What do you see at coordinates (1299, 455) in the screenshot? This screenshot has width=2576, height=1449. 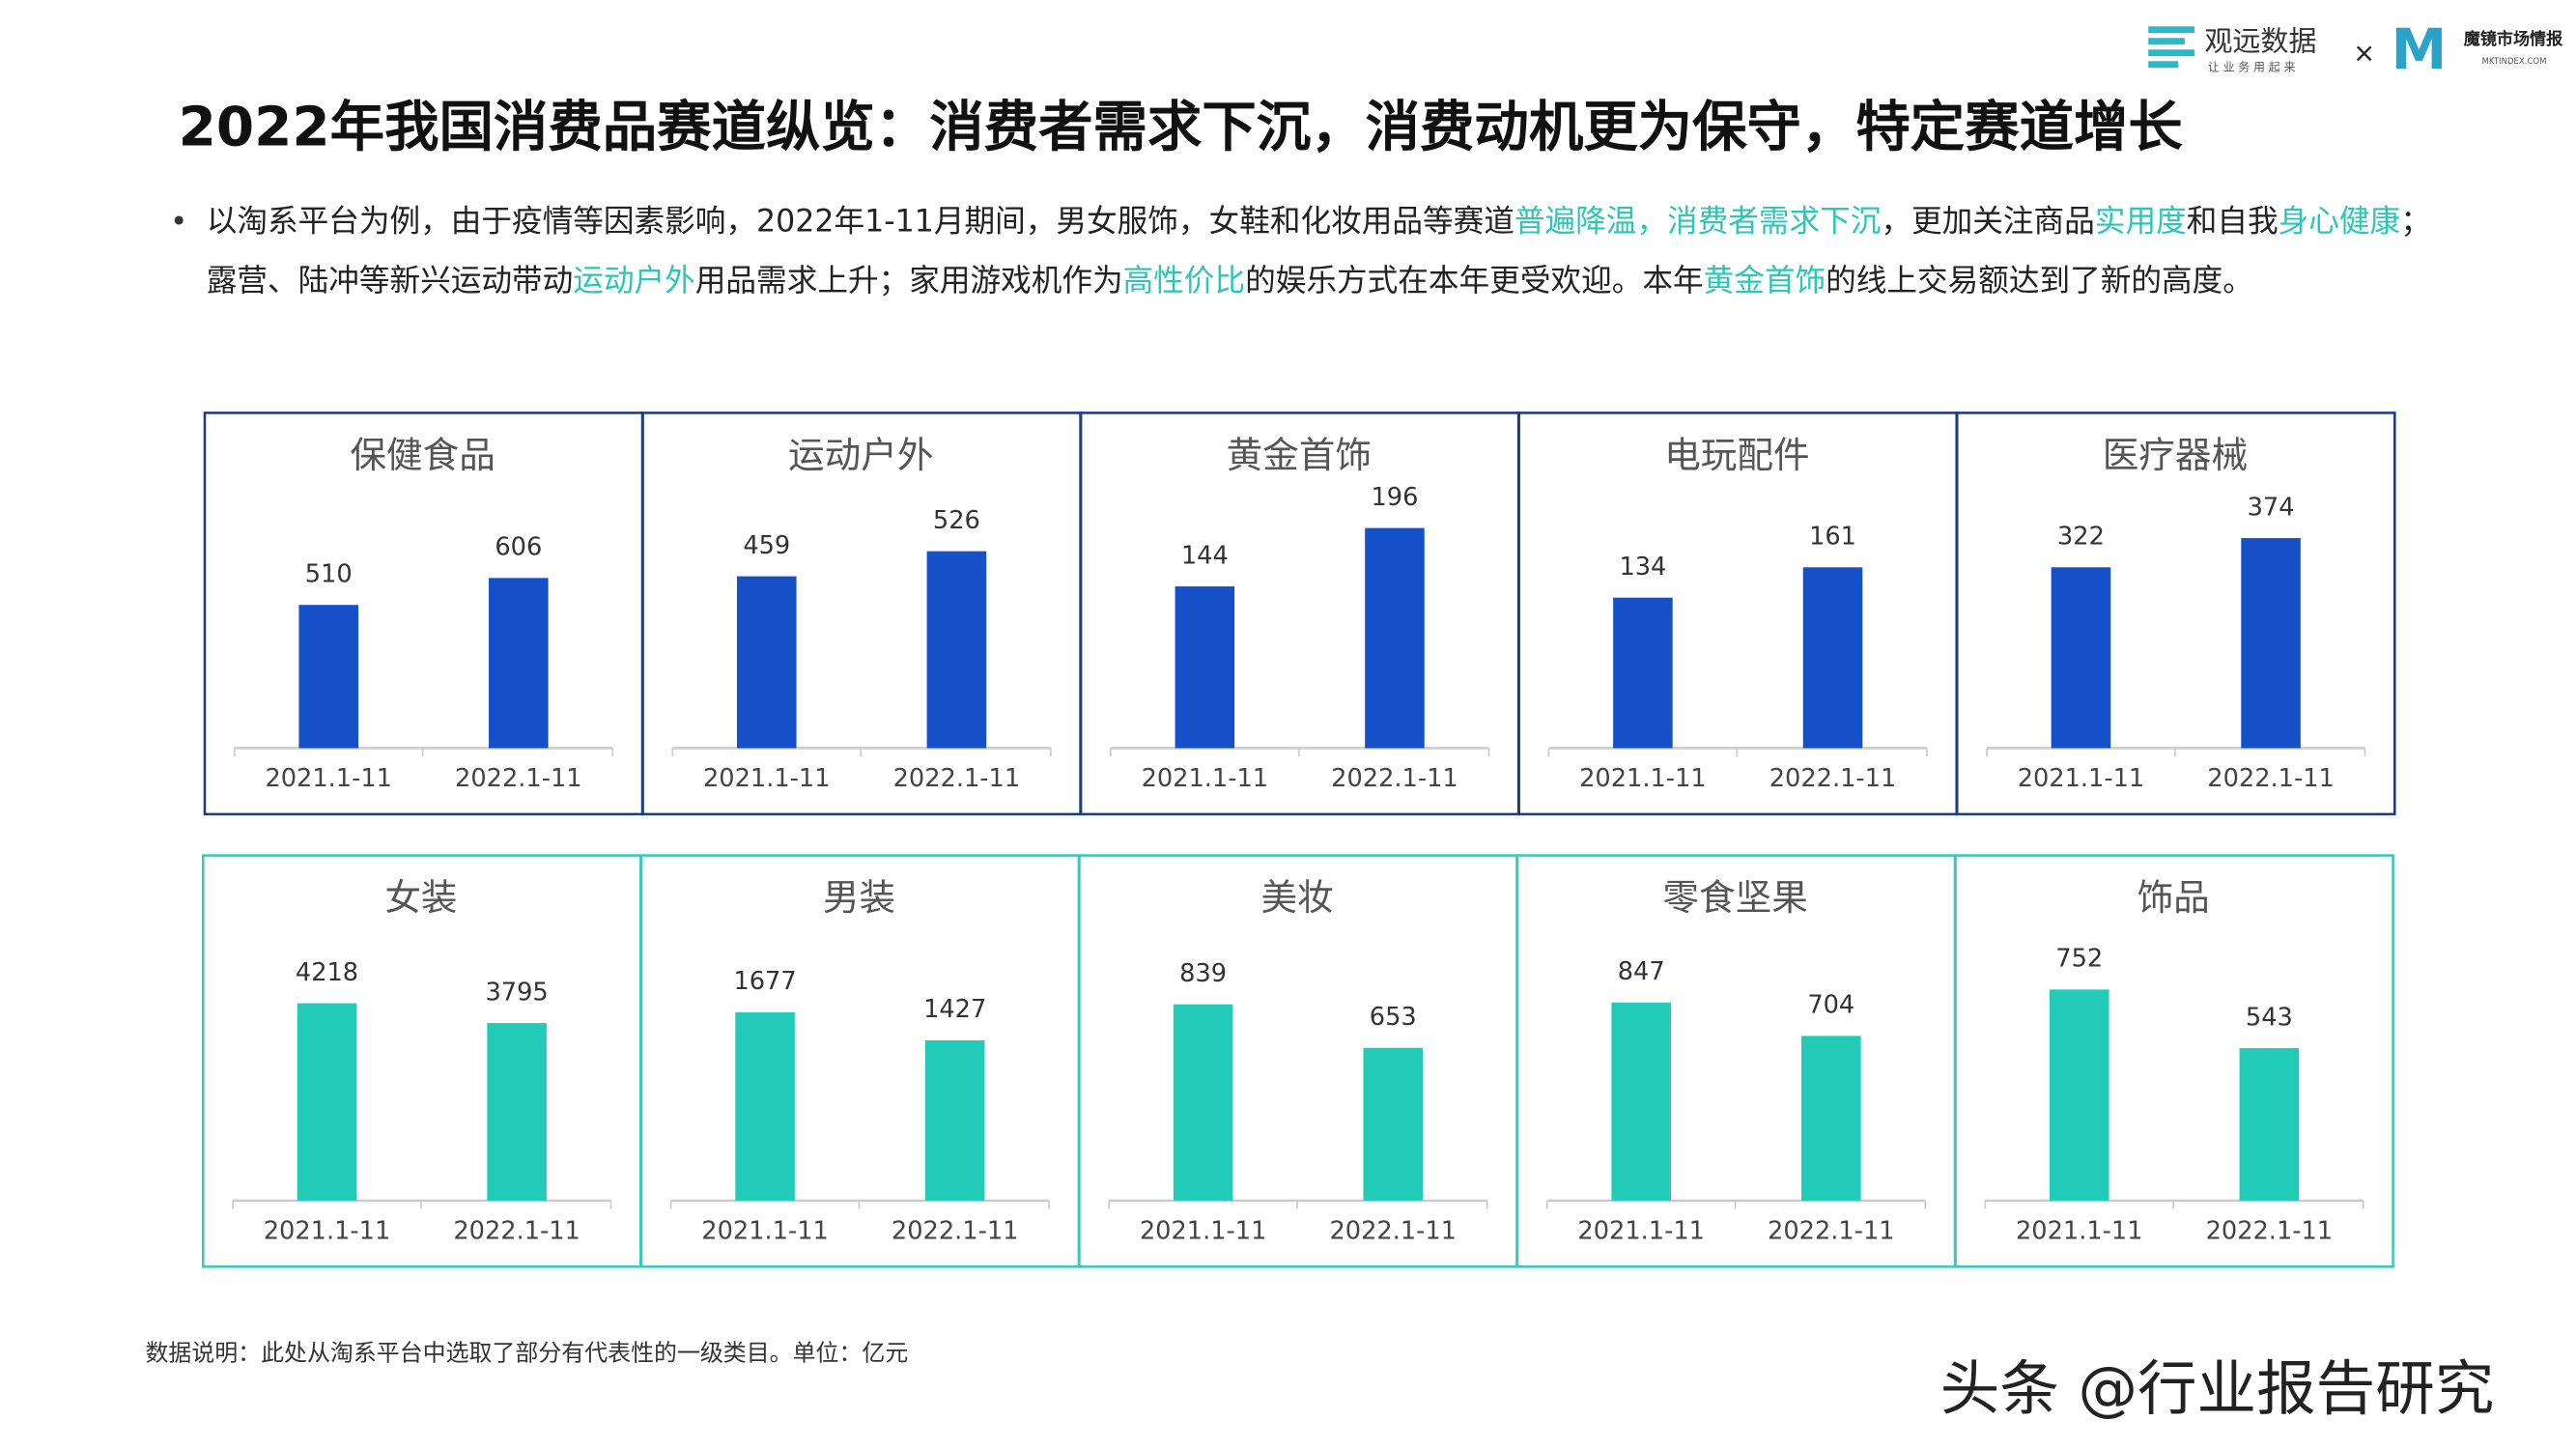 I see `chart-title: 黄金首饰` at bounding box center [1299, 455].